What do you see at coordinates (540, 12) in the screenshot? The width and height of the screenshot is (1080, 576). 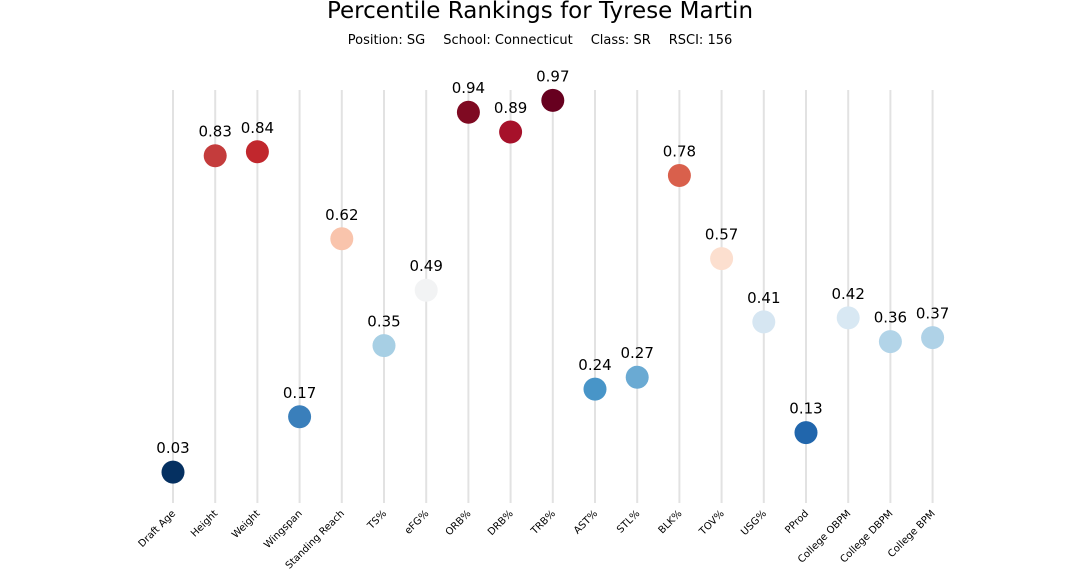 I see `chart-title: Percentile Rankings for Tyrese Martin` at bounding box center [540, 12].